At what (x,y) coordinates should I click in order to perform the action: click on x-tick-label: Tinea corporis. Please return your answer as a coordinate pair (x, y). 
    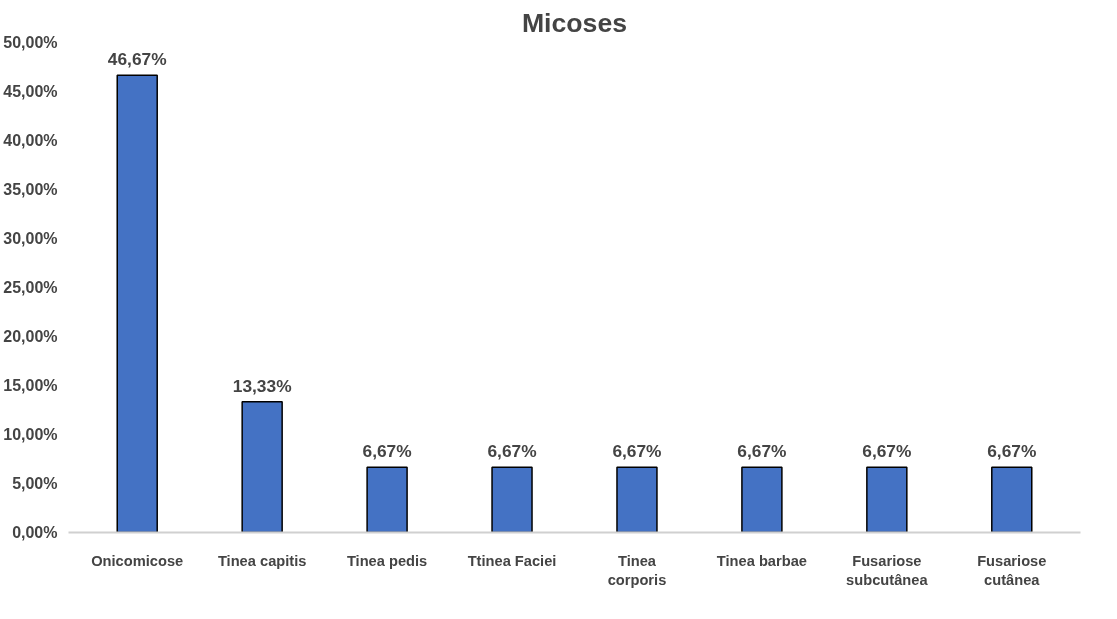
    Looking at the image, I should click on (637, 570).